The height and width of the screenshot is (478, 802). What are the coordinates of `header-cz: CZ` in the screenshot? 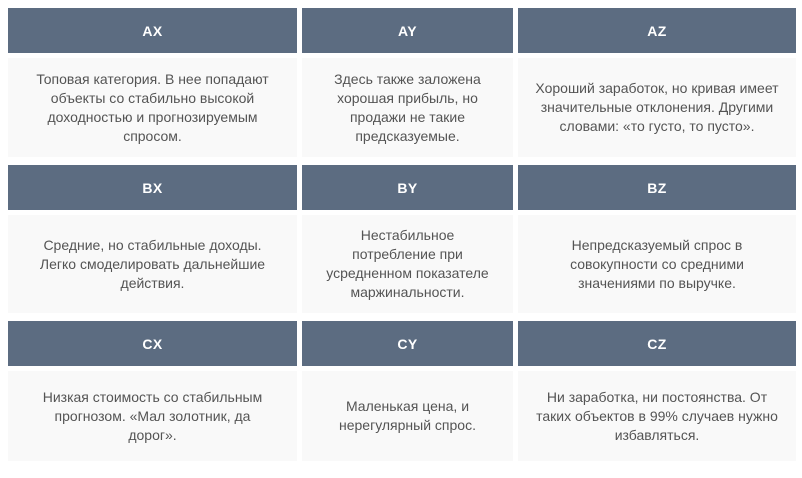 It's located at (657, 343).